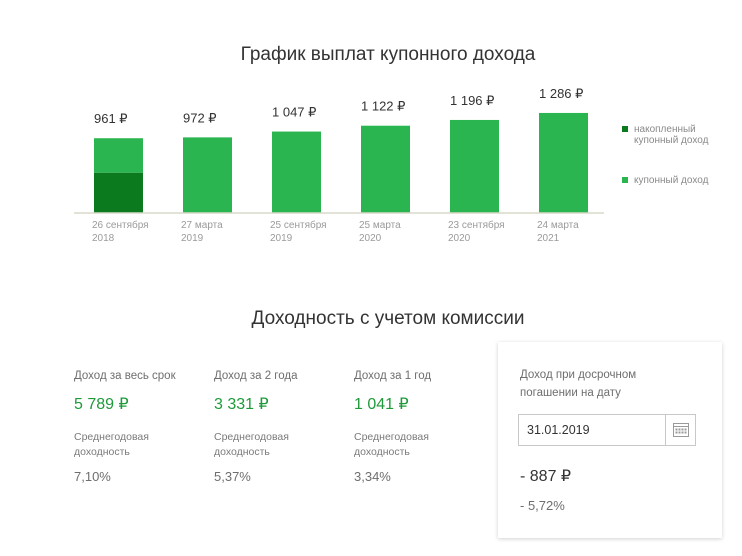 The image size is (742, 556). Describe the element at coordinates (103, 238) in the screenshot. I see `x-tick-year-0: 2018` at that location.